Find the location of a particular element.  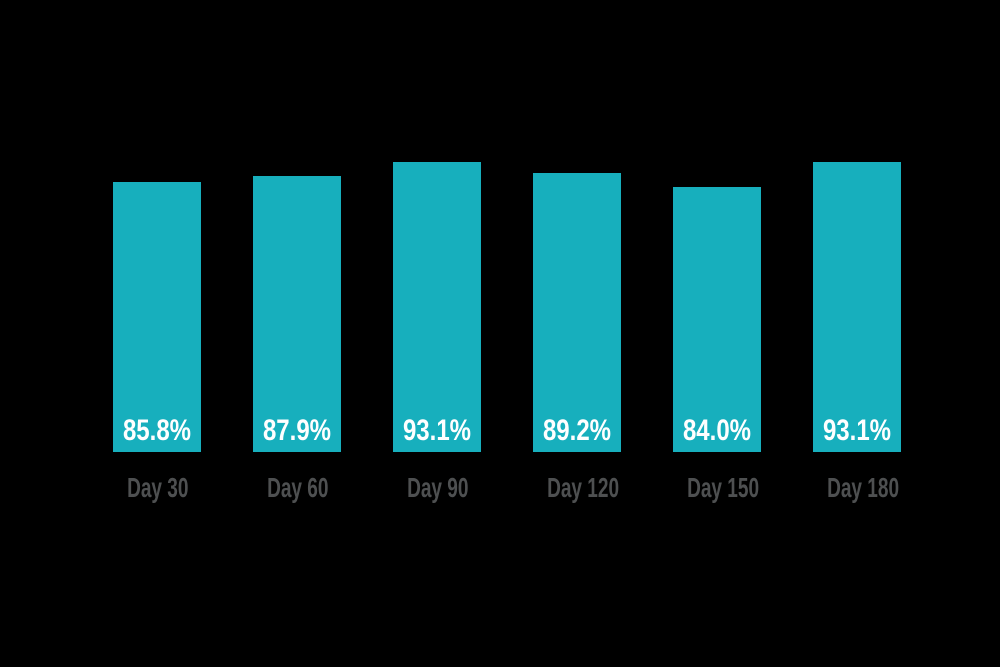

bar-group: 89.2% Day 120 is located at coordinates (577, 333).